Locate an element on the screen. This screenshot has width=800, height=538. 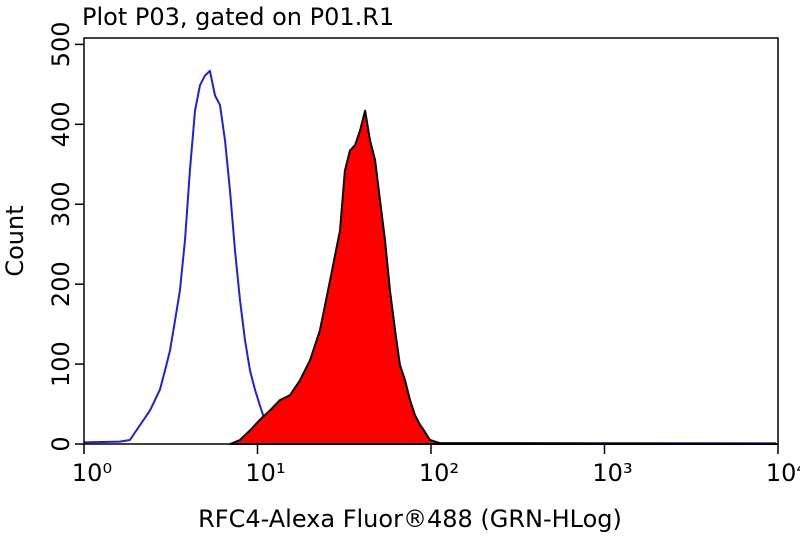
y-tick-label: 400 is located at coordinates (61, 124).